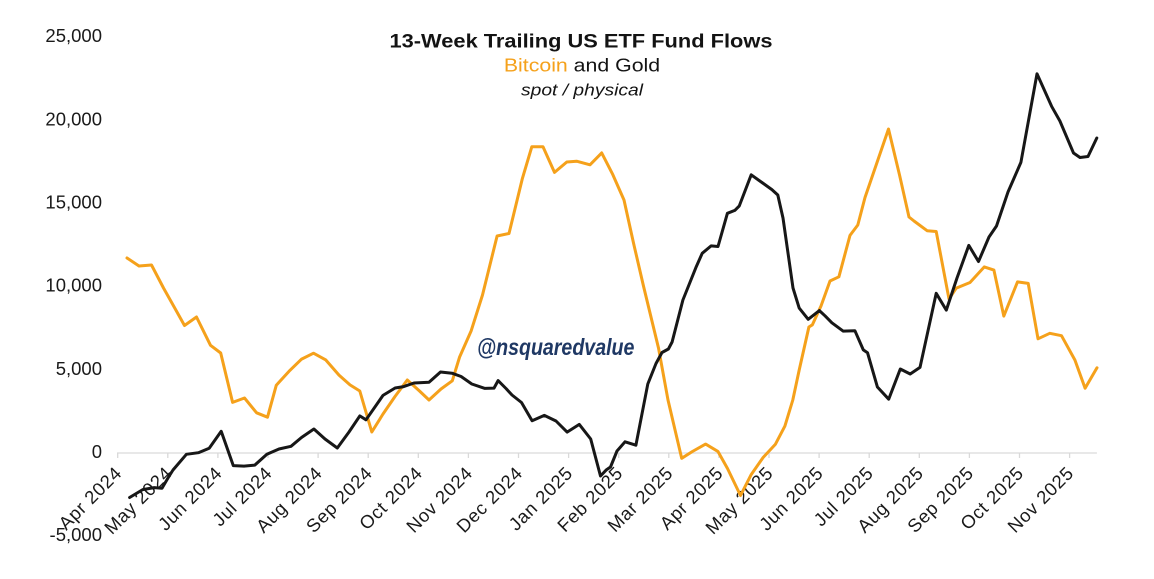 Image resolution: width=1154 pixels, height=579 pixels. I want to click on svg-text: 20,000, so click(73, 118).